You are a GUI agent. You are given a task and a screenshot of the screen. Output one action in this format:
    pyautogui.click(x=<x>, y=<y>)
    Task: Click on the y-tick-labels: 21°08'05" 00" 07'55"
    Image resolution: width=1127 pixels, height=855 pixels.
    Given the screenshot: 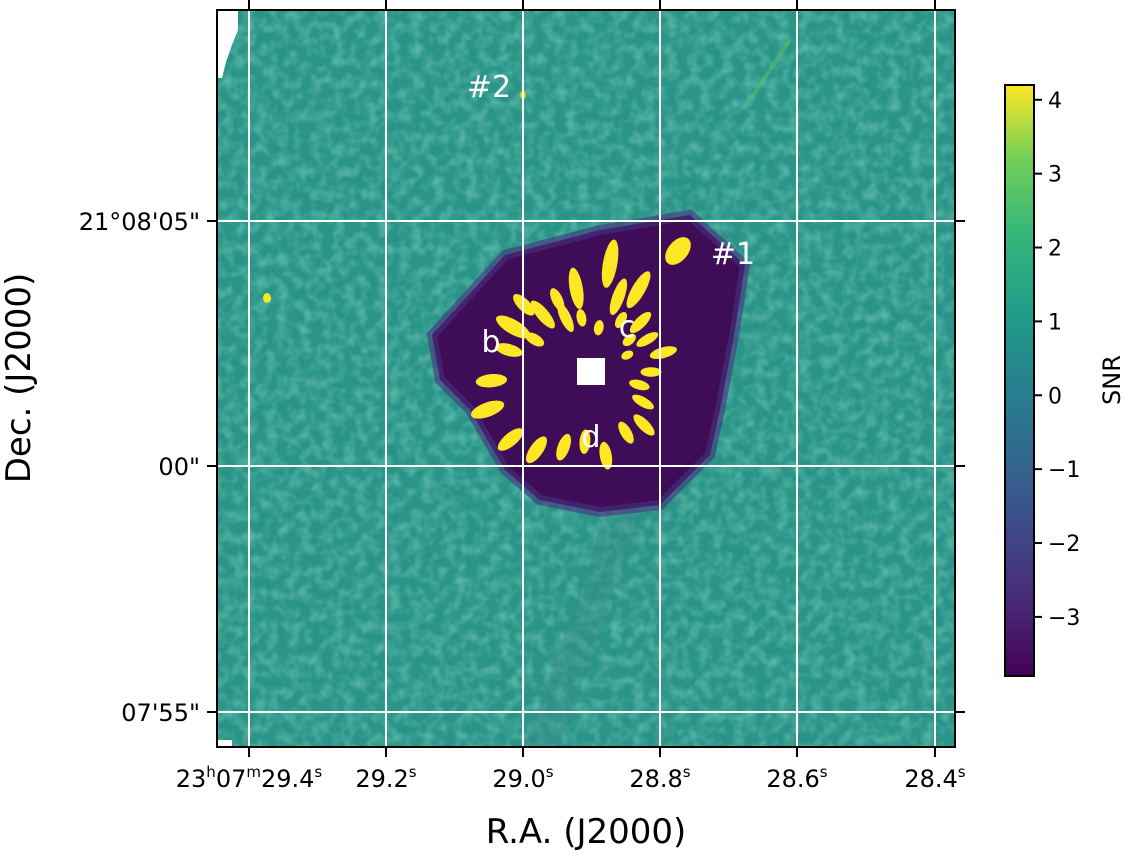 What is the action you would take?
    pyautogui.click(x=139, y=467)
    